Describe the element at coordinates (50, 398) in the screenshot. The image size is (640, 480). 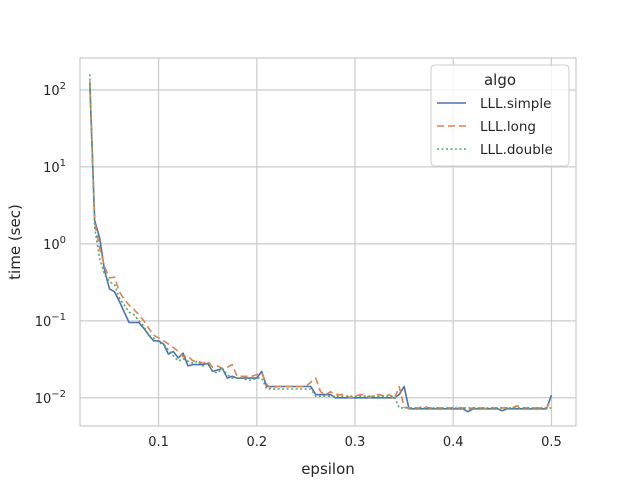
I see `y-tick-label: 10⁻²` at that location.